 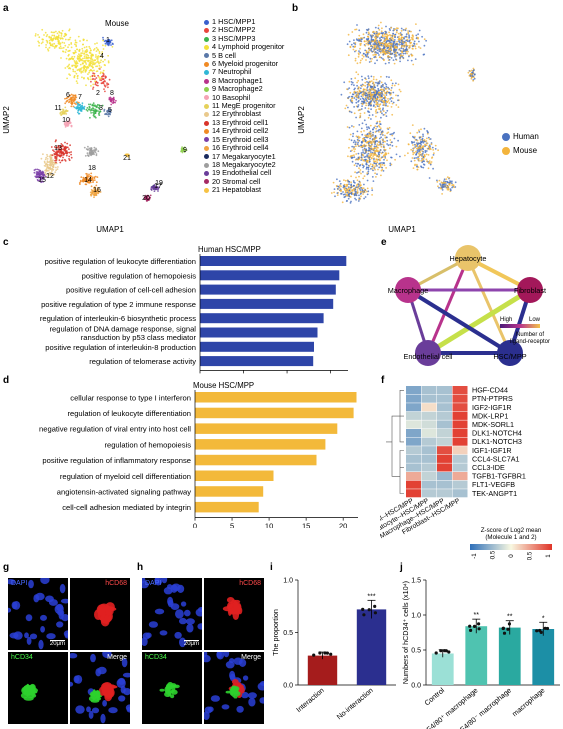 What do you see at coordinates (101, 108) in the screenshot?
I see `cluster-number-label: 3` at bounding box center [101, 108].